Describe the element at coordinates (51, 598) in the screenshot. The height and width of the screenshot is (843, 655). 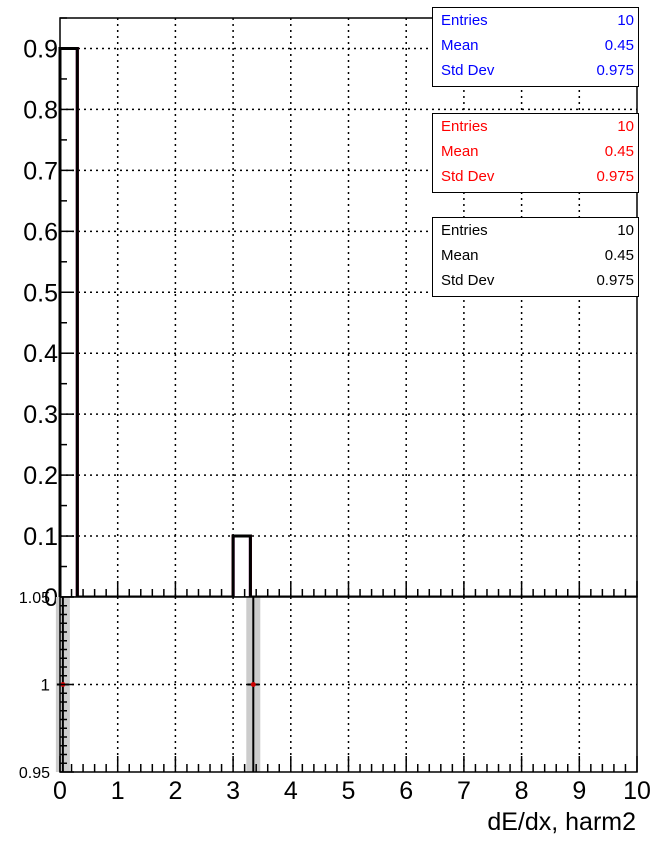
I see `y-tick-label: 0` at that location.